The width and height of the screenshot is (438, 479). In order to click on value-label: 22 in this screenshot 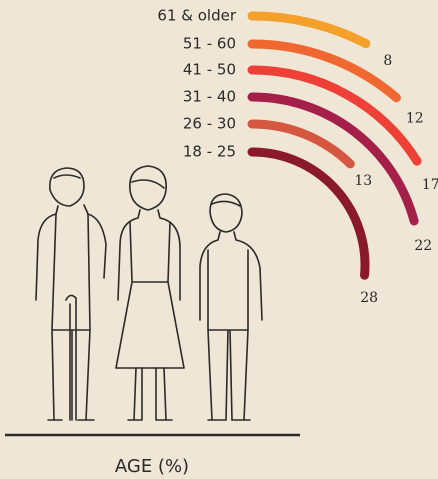, I will do `click(423, 246)`.